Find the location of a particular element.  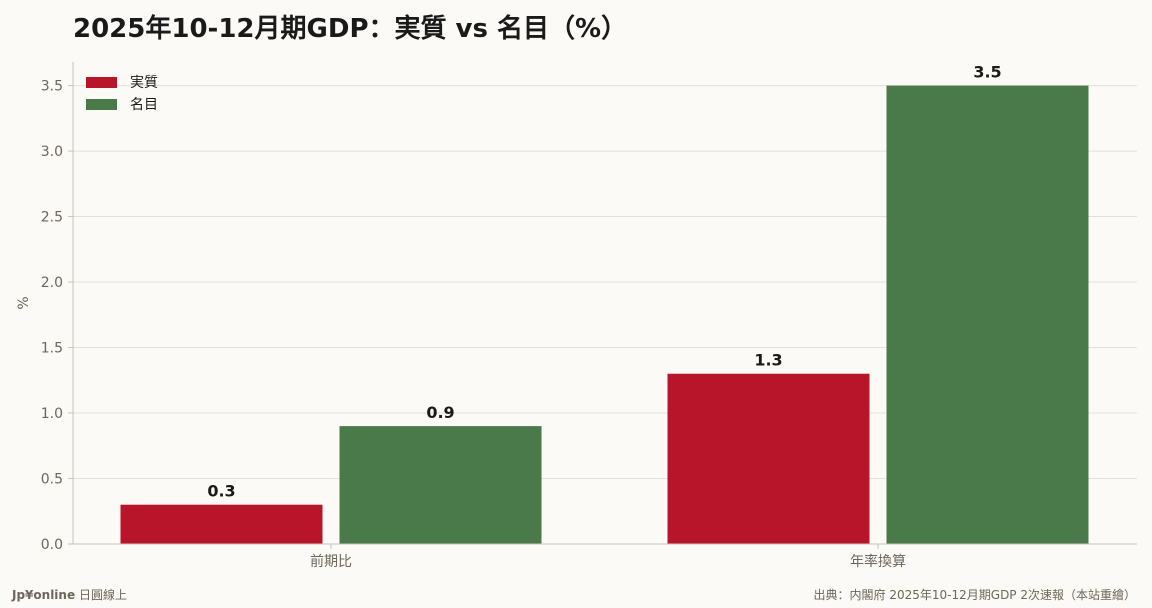

y-tick-label: 3.5 is located at coordinates (52, 87).